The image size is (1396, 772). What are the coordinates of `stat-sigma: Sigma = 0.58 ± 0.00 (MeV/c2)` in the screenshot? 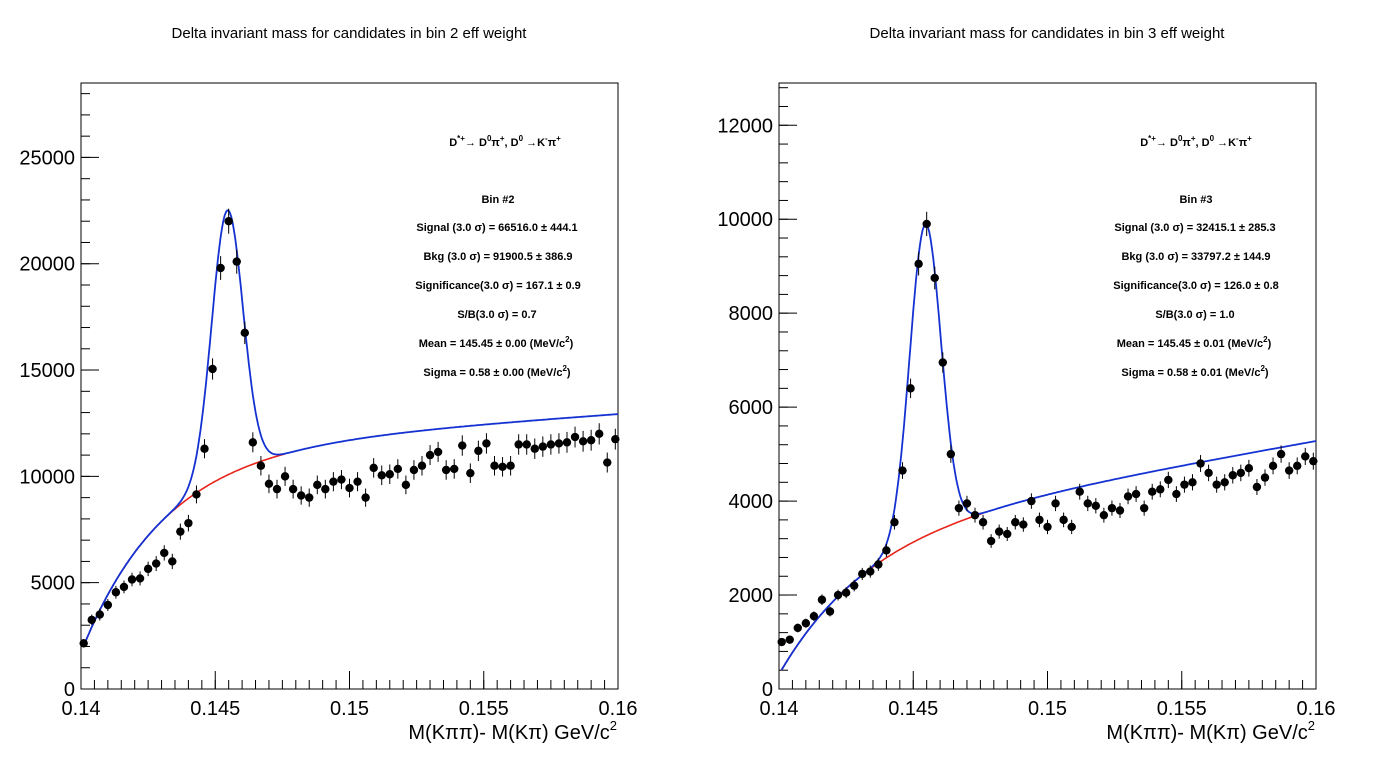 It's located at (496, 371).